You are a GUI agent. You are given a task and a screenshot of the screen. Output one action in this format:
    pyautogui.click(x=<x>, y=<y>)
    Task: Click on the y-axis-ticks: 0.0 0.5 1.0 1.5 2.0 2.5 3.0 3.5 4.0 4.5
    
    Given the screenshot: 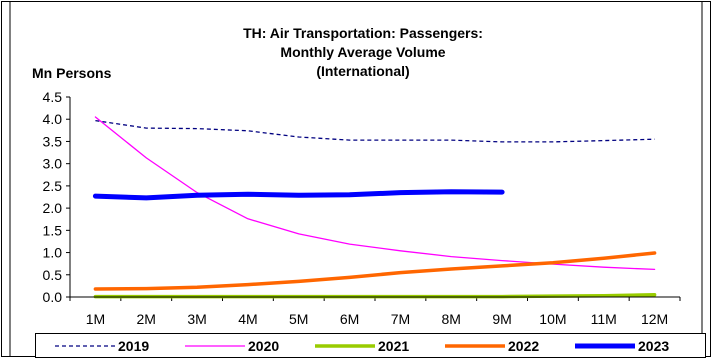 What is the action you would take?
    pyautogui.click(x=56, y=197)
    